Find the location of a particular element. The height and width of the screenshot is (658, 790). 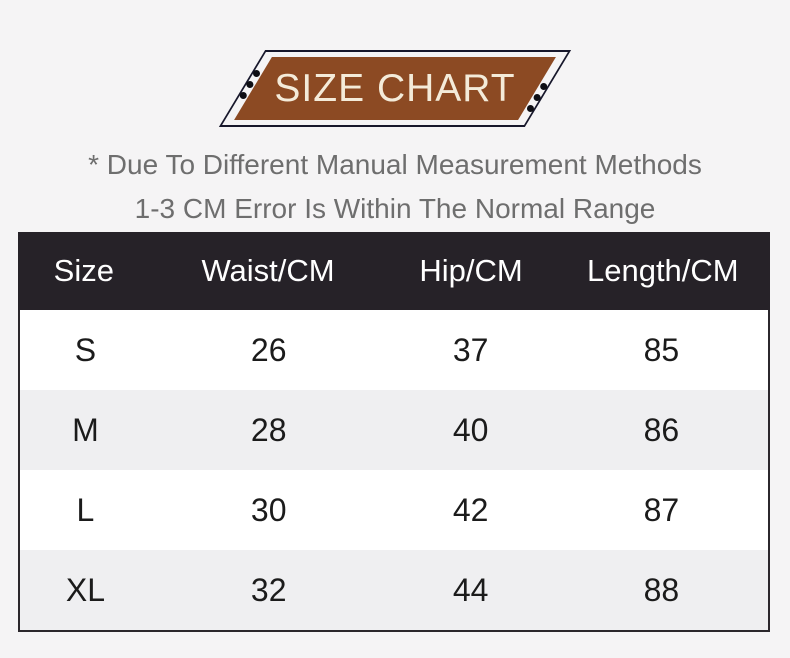

cell-hip: 42 is located at coordinates (470, 509).